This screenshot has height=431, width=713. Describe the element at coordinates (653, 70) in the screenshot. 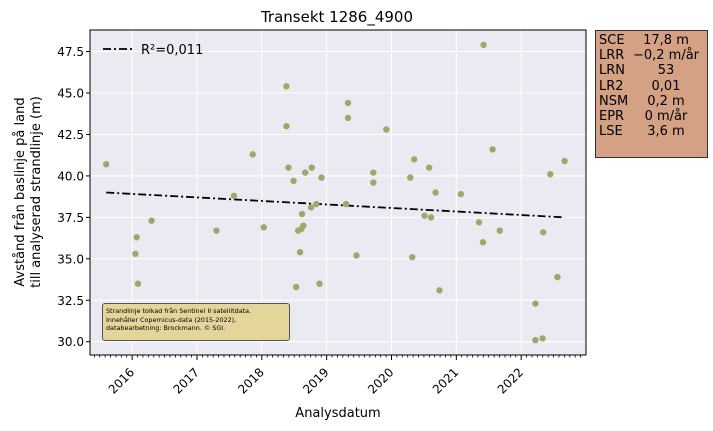

I see `stats-row-lrn: LRN 53` at that location.